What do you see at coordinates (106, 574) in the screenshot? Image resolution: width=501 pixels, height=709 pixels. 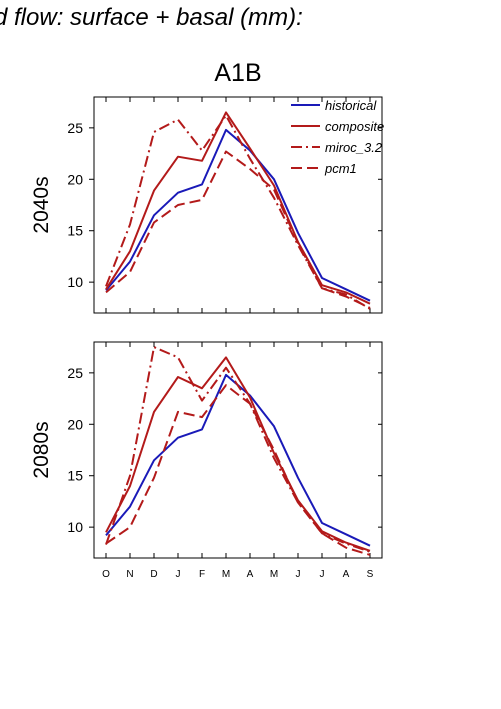 I see `x-tick-label: O` at bounding box center [106, 574].